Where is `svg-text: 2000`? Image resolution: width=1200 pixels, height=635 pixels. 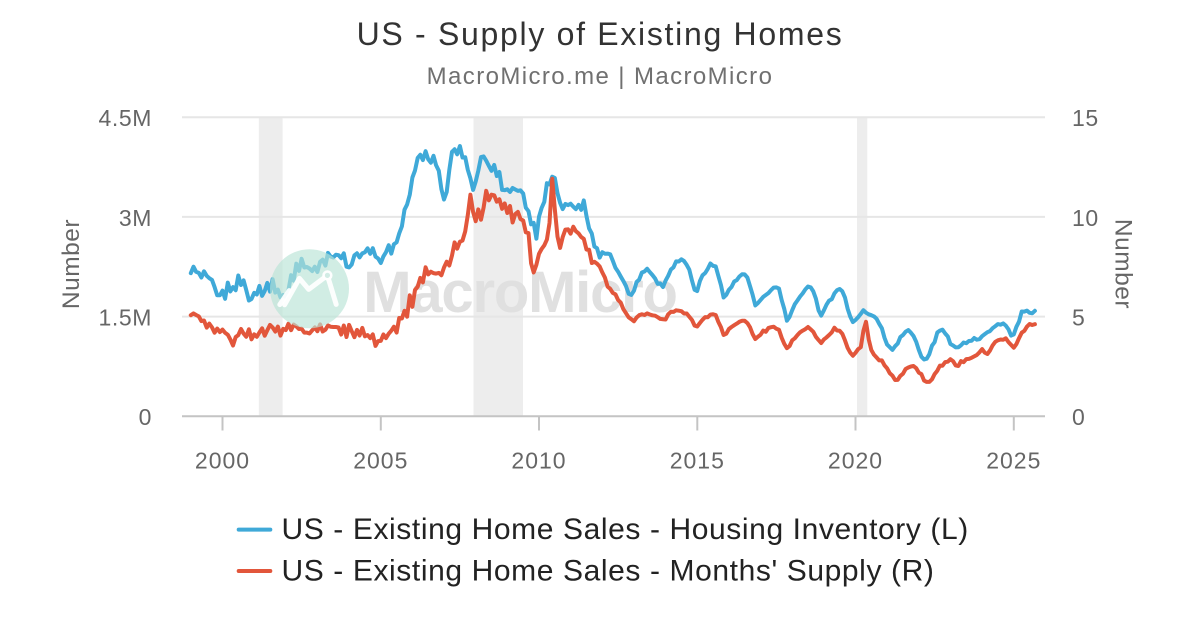
svg-text: 2000 is located at coordinates (222, 460).